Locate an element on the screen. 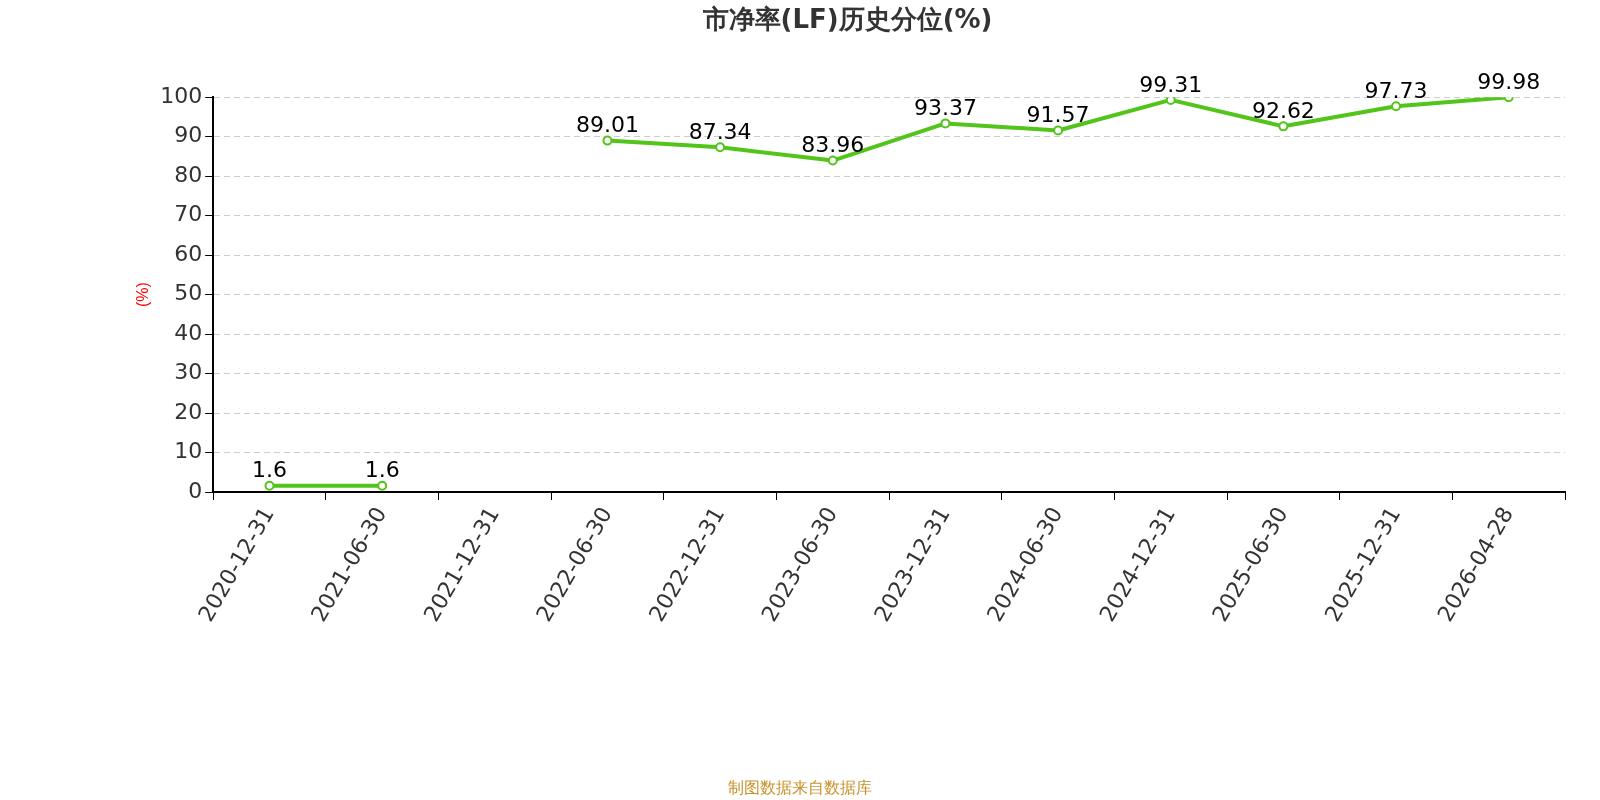 Image resolution: width=1600 pixels, height=800 pixels. y-tick-label: 80 is located at coordinates (188, 174).